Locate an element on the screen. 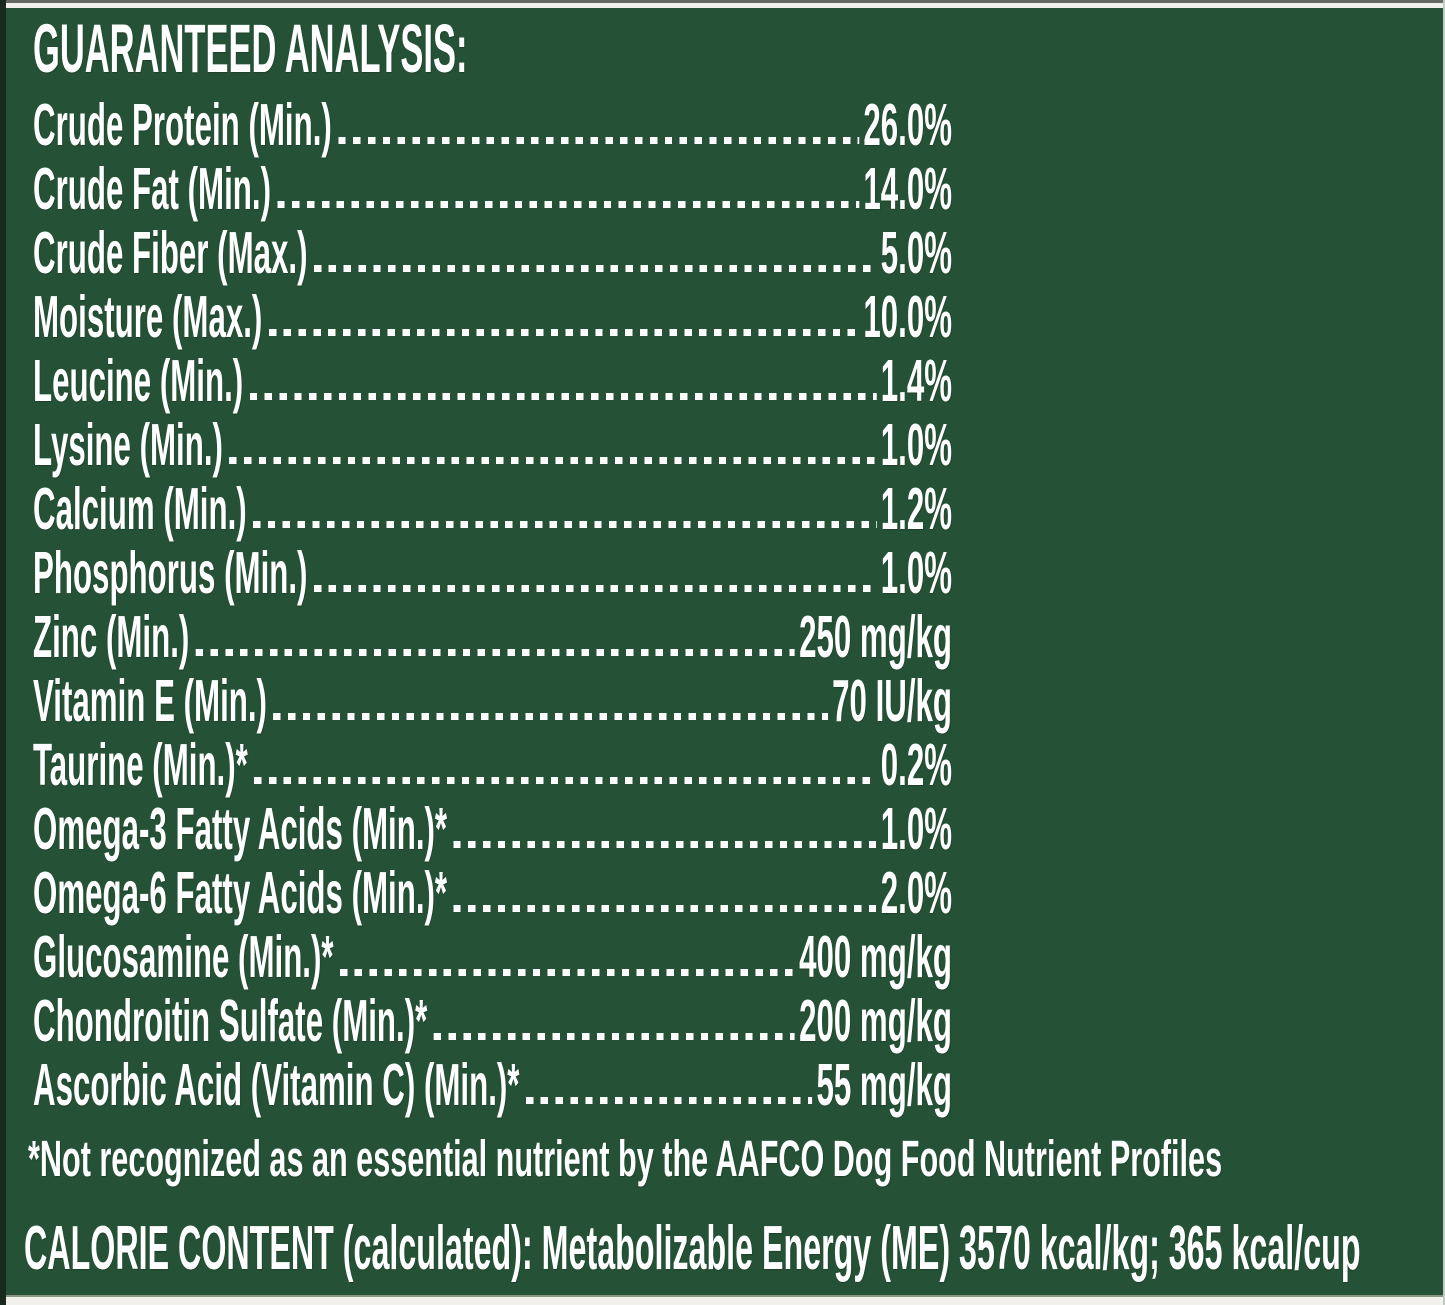  nutrient-label: Crude Fiber (Max.) is located at coordinates (170, 253).